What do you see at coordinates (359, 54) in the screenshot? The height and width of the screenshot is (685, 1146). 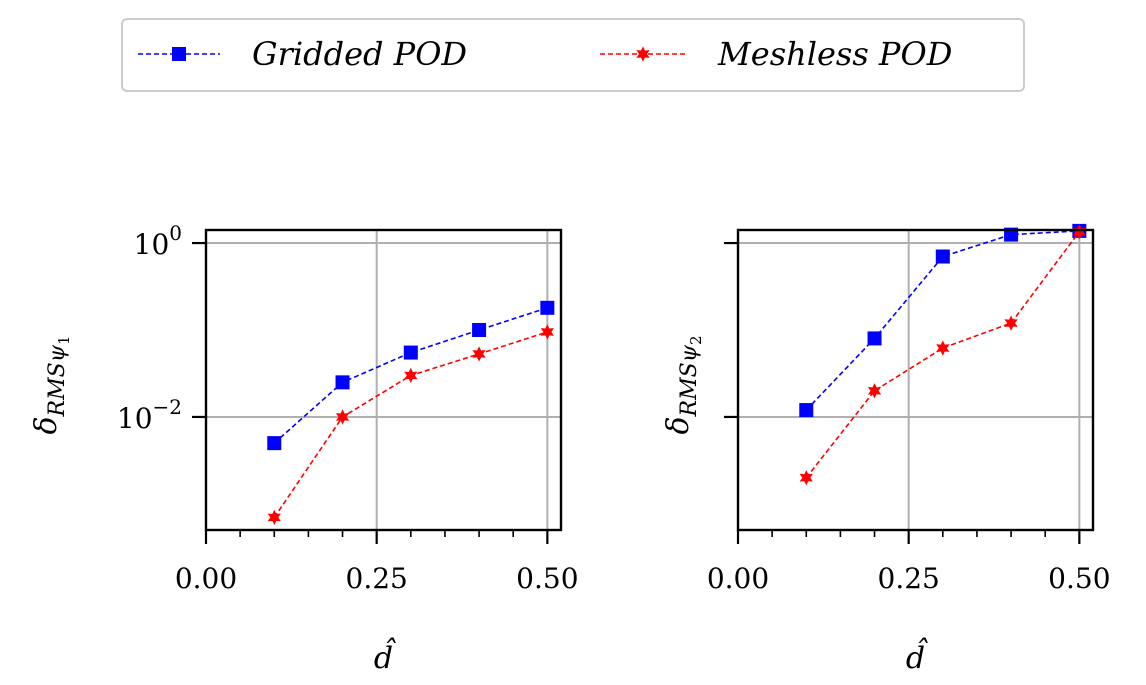 I see `legend-label: Gridded POD` at bounding box center [359, 54].